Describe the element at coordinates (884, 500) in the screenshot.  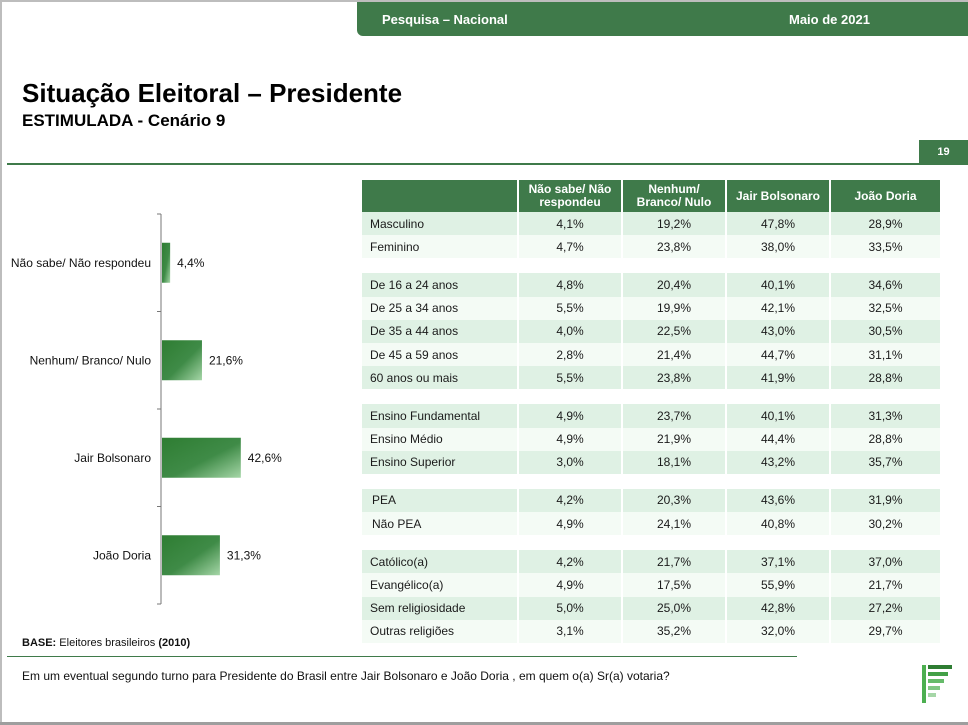
I see `table-cell: 31,9%` at that location.